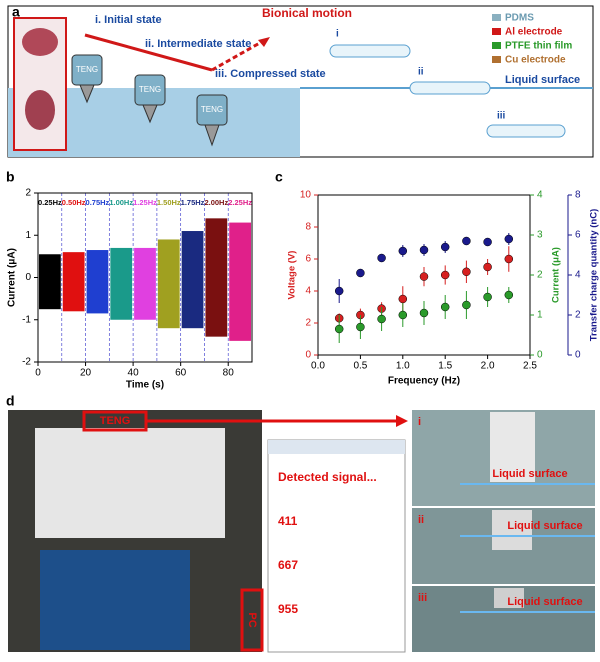 The image size is (600, 662). I want to click on legend-label: 1.00Hz, so click(121, 202).